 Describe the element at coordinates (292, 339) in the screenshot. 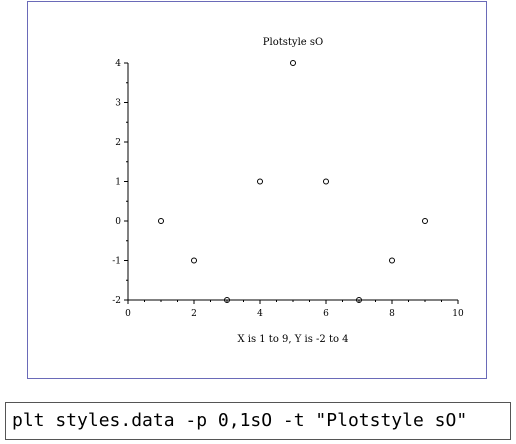

I see `x-axis-label: X is 1 to 9, Y is -2 to 4` at that location.